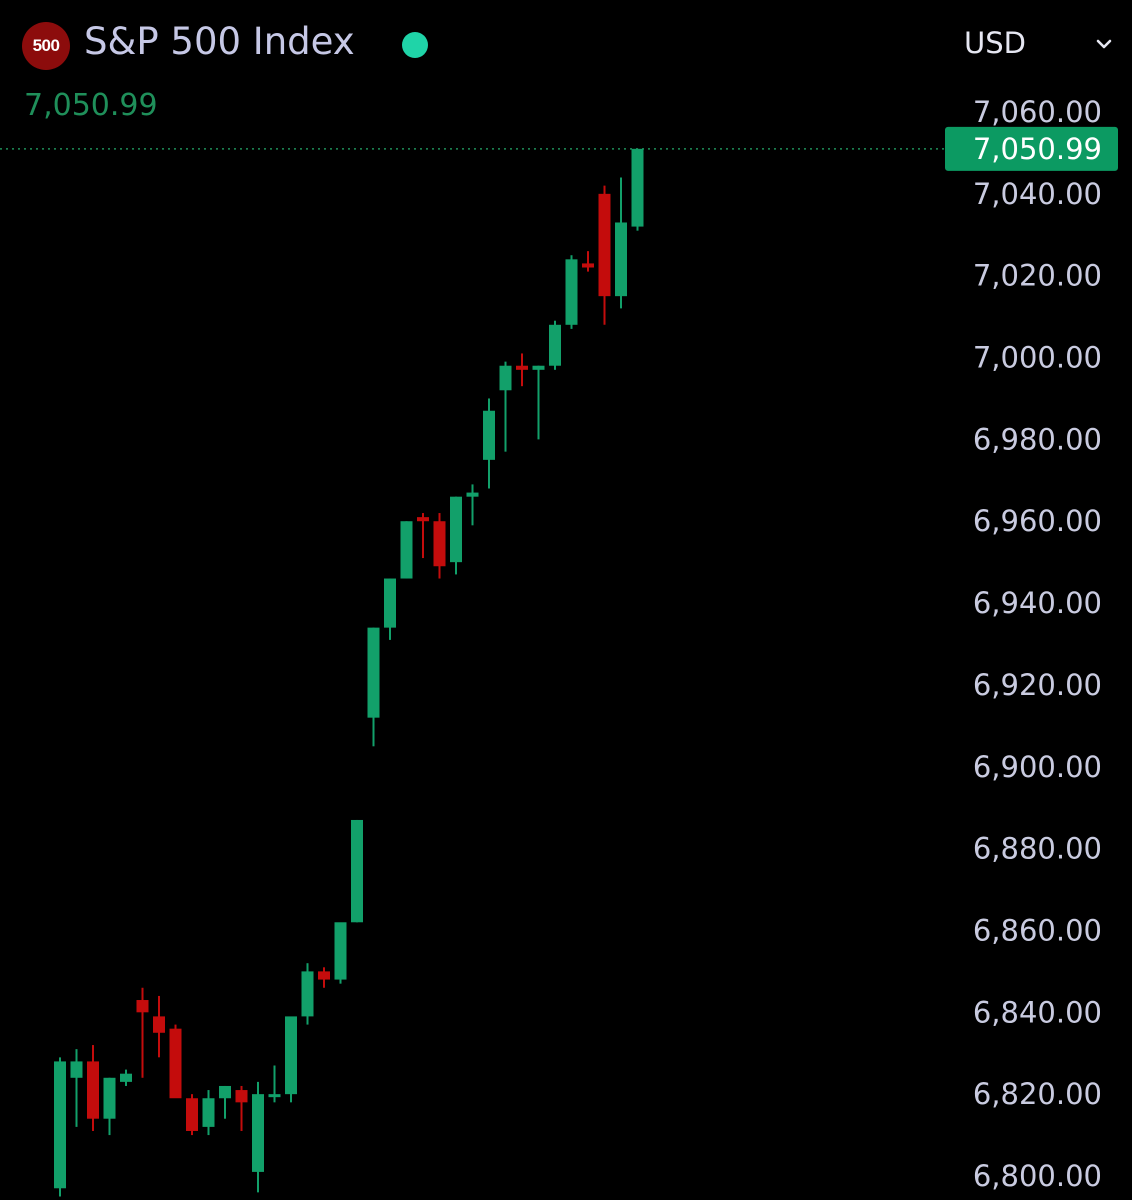  Describe the element at coordinates (1037, 521) in the screenshot. I see `y-tick-label: 6,960.00` at that location.